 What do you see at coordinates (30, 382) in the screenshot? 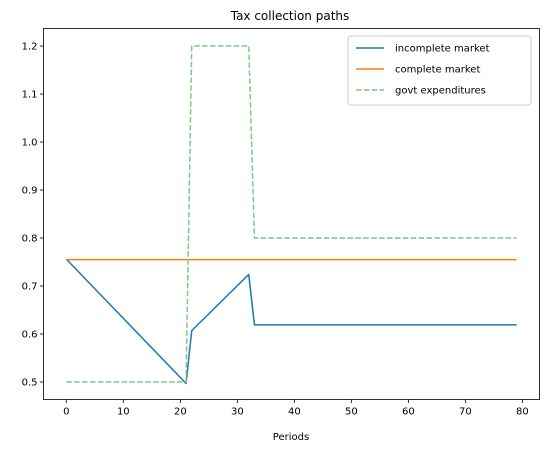
I see `y-tick-label: 0.5` at bounding box center [30, 382].